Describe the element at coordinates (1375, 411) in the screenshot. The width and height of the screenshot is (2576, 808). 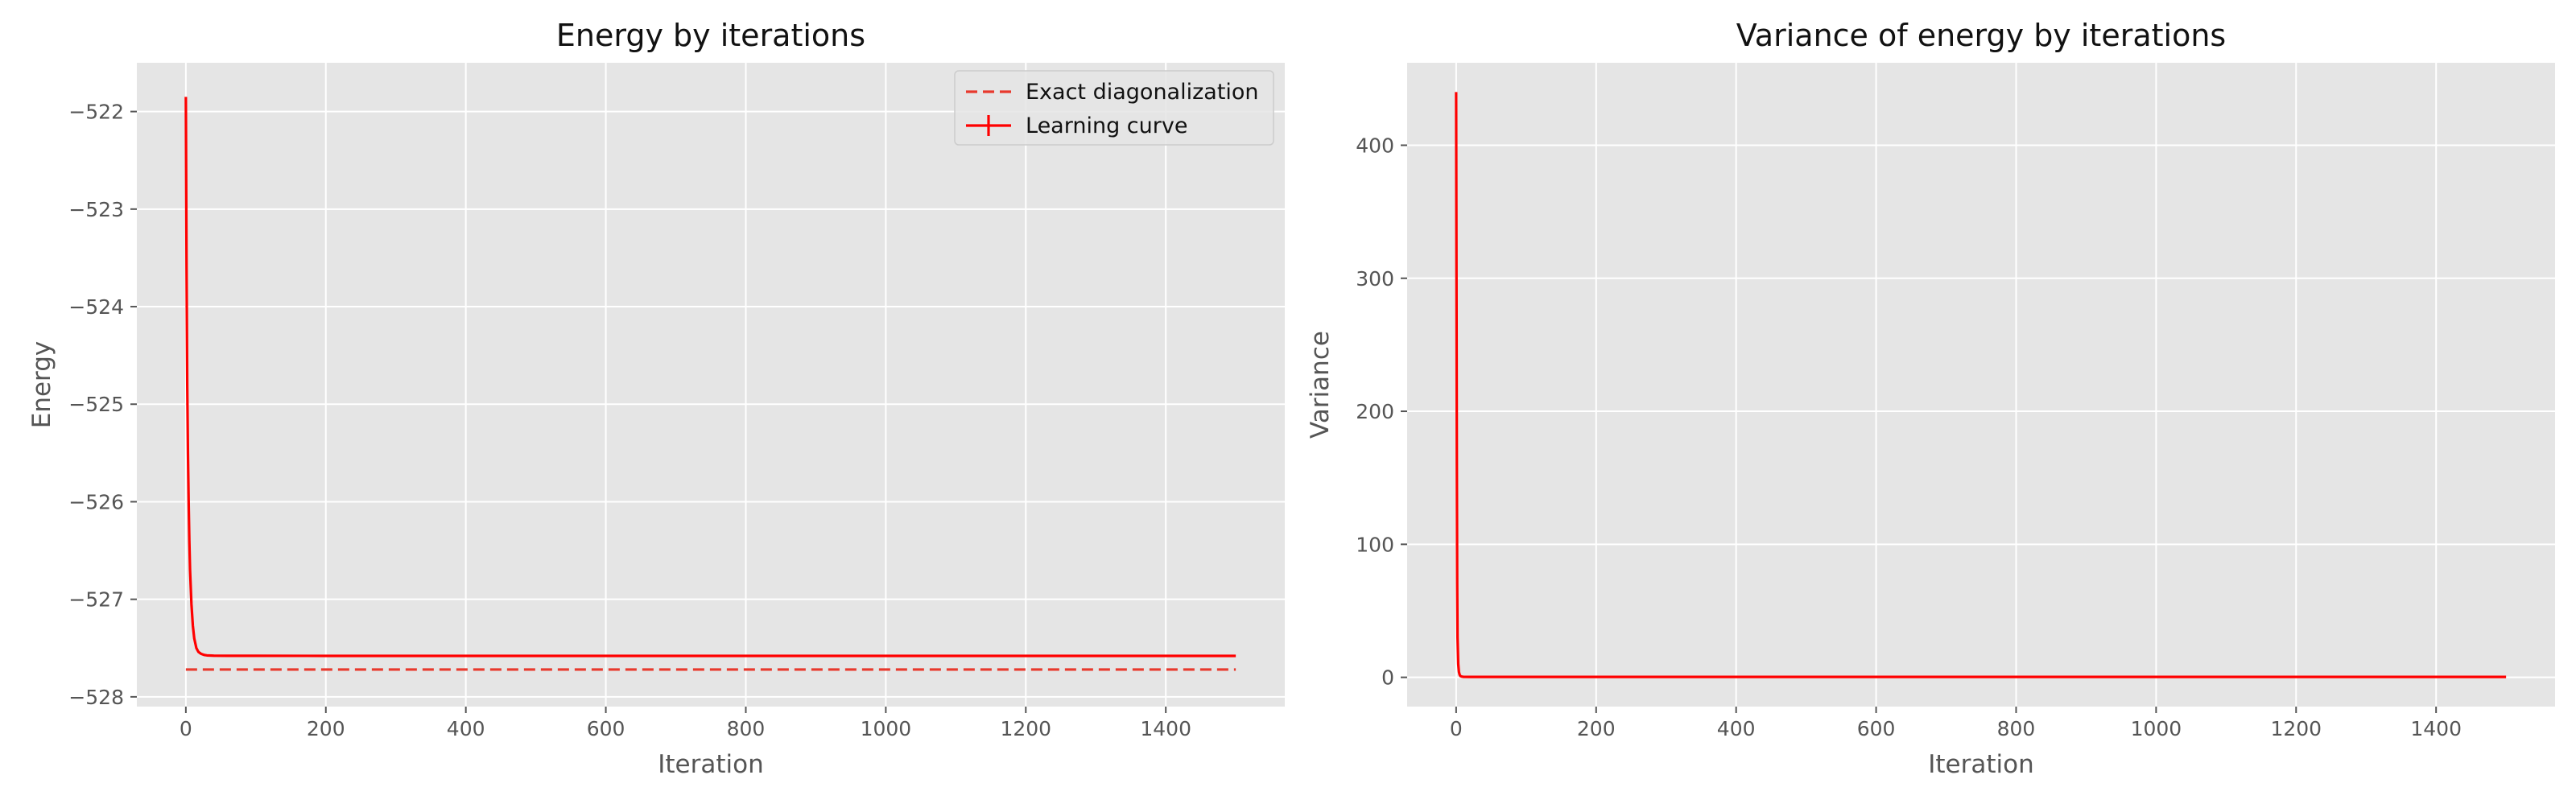
I see `y-tick-label: 200` at that location.